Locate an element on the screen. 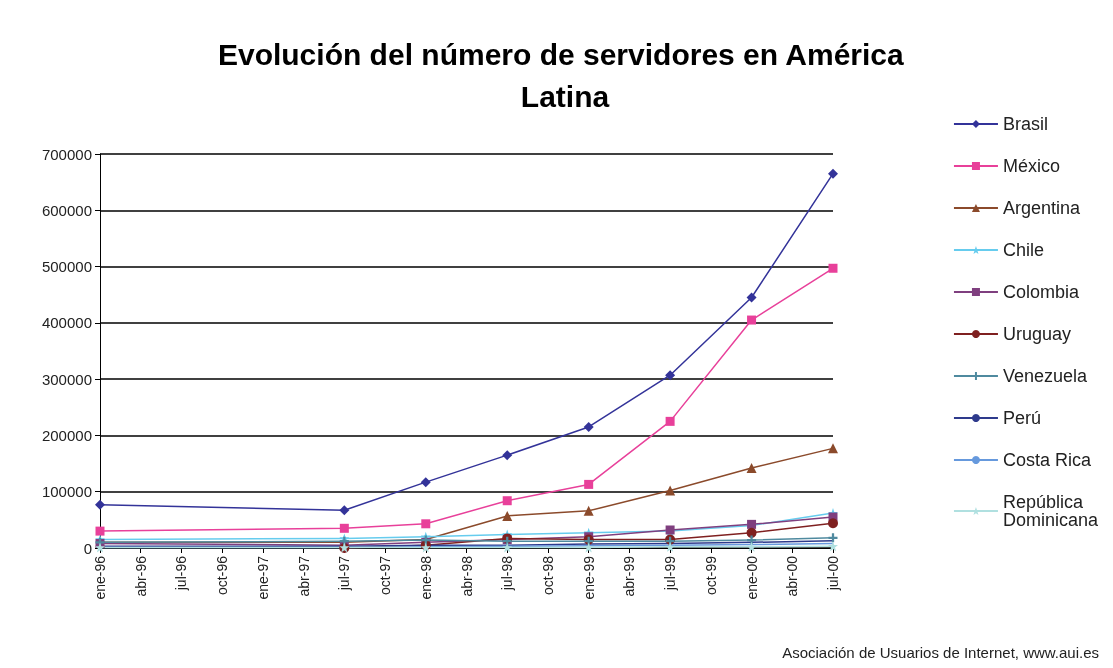 Image resolution: width=1113 pixels, height=668 pixels. text: Asociación de Usuarios de Internet, www.aui.es is located at coordinates (941, 652).